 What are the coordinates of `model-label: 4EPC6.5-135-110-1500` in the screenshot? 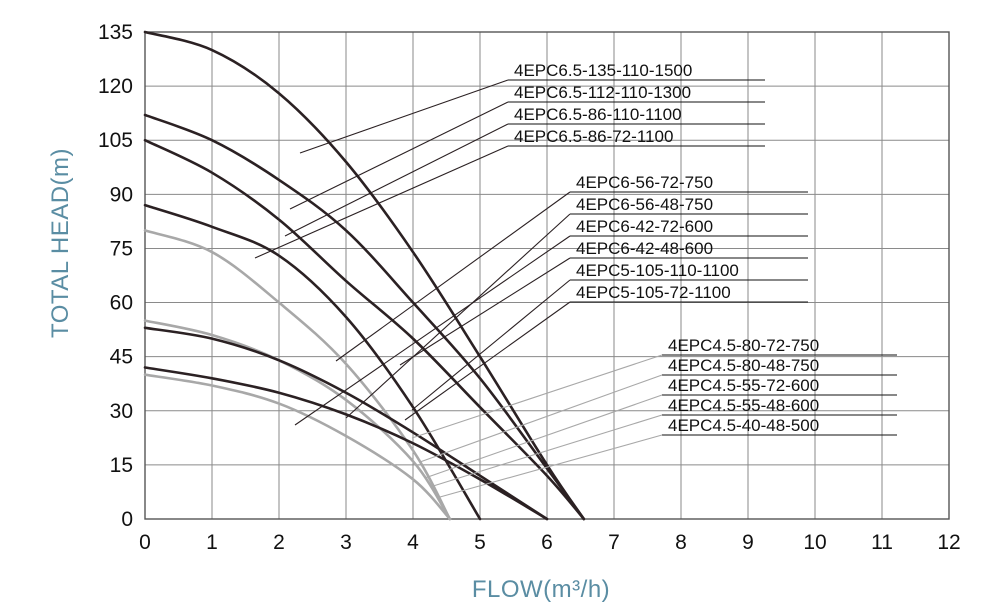 It's located at (603, 70).